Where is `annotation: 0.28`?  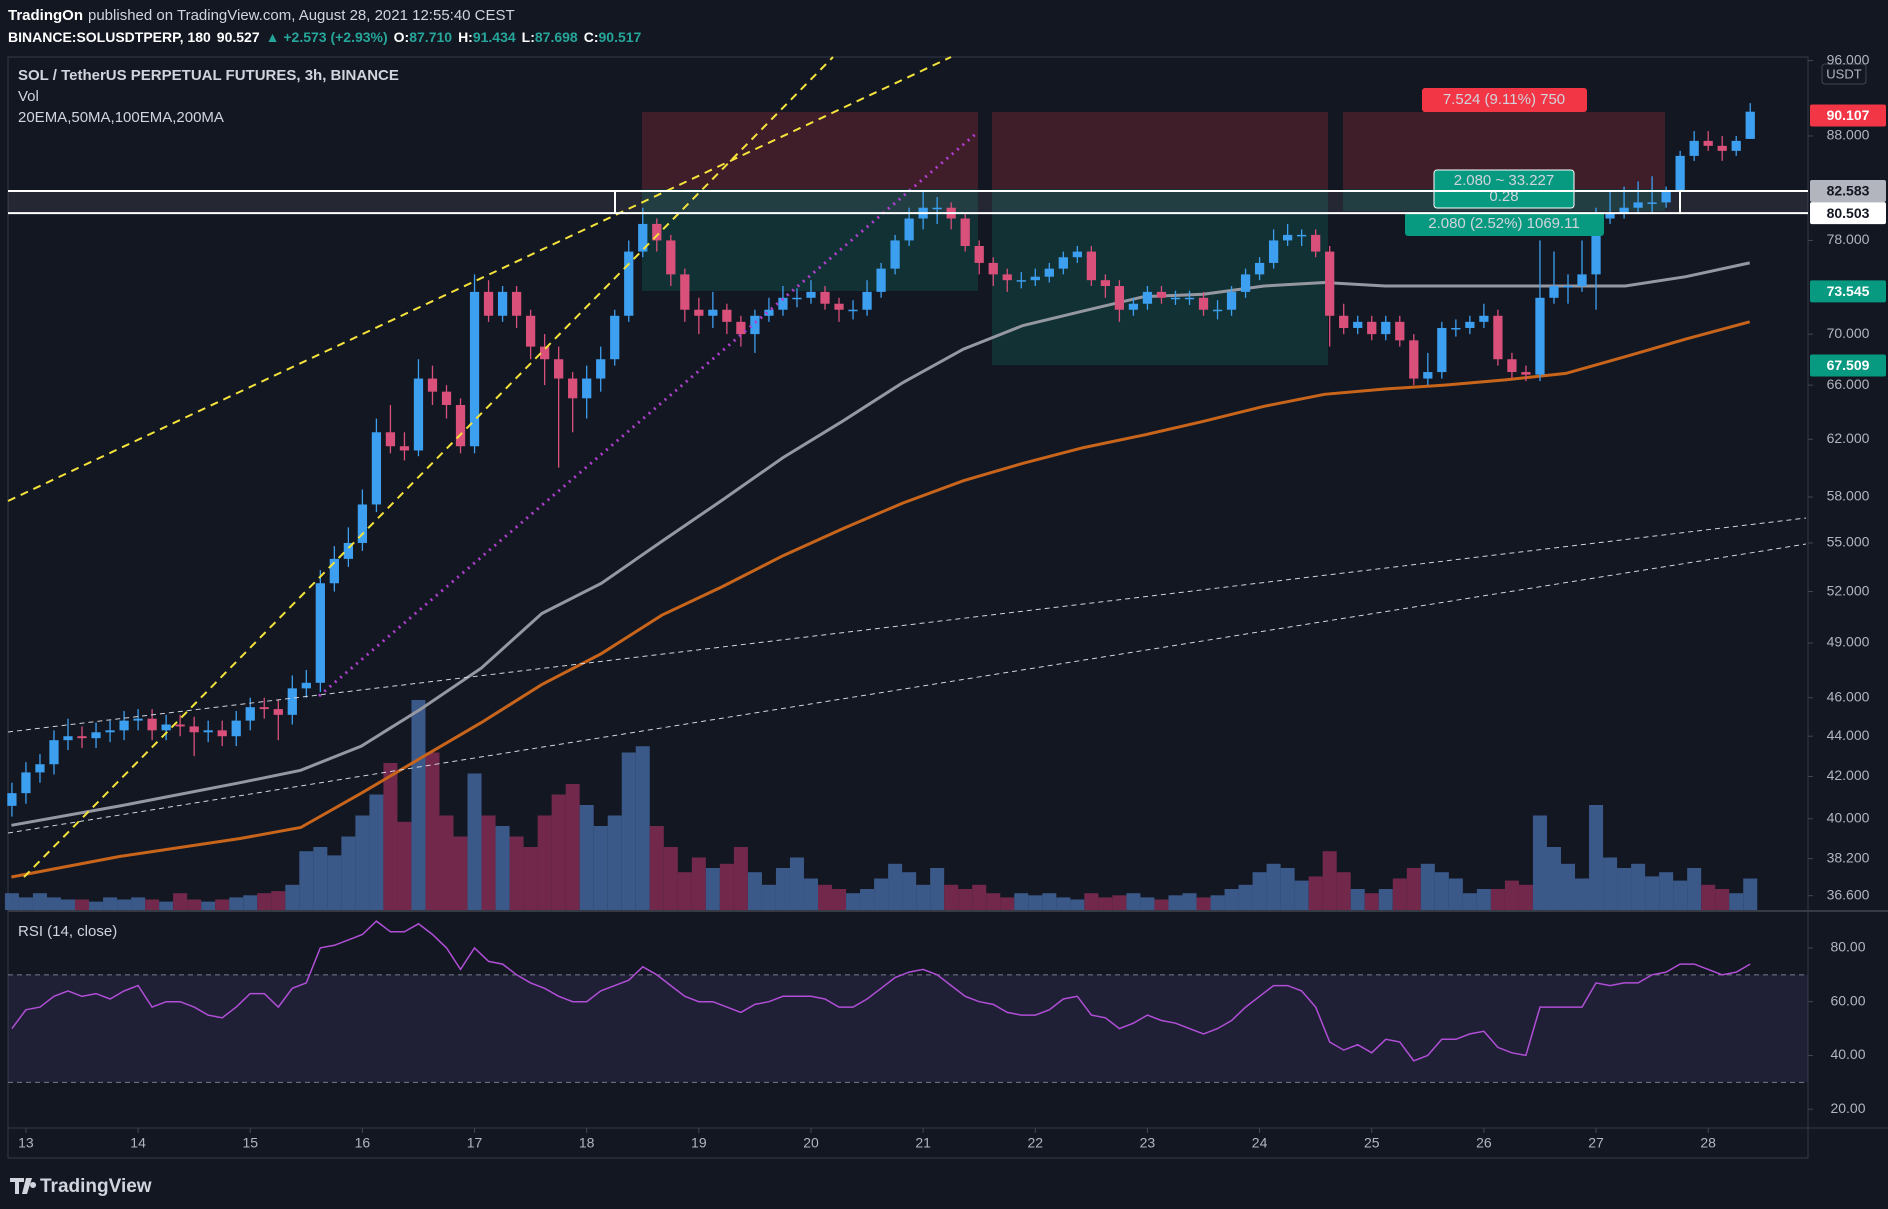 annotation: 0.28 is located at coordinates (1503, 196).